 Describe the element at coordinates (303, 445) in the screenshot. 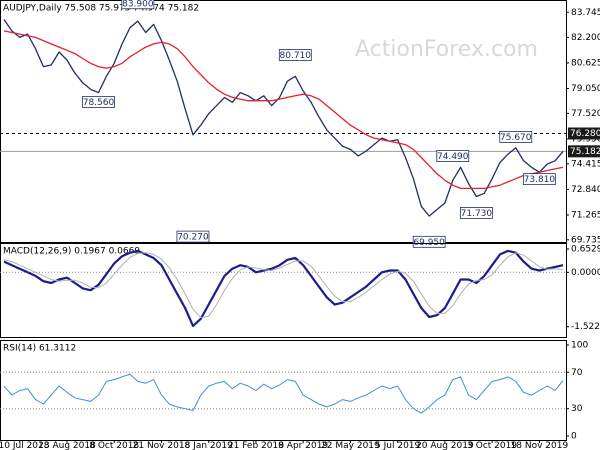

I see `x-tick-label: 8 Apr 2019` at that location.